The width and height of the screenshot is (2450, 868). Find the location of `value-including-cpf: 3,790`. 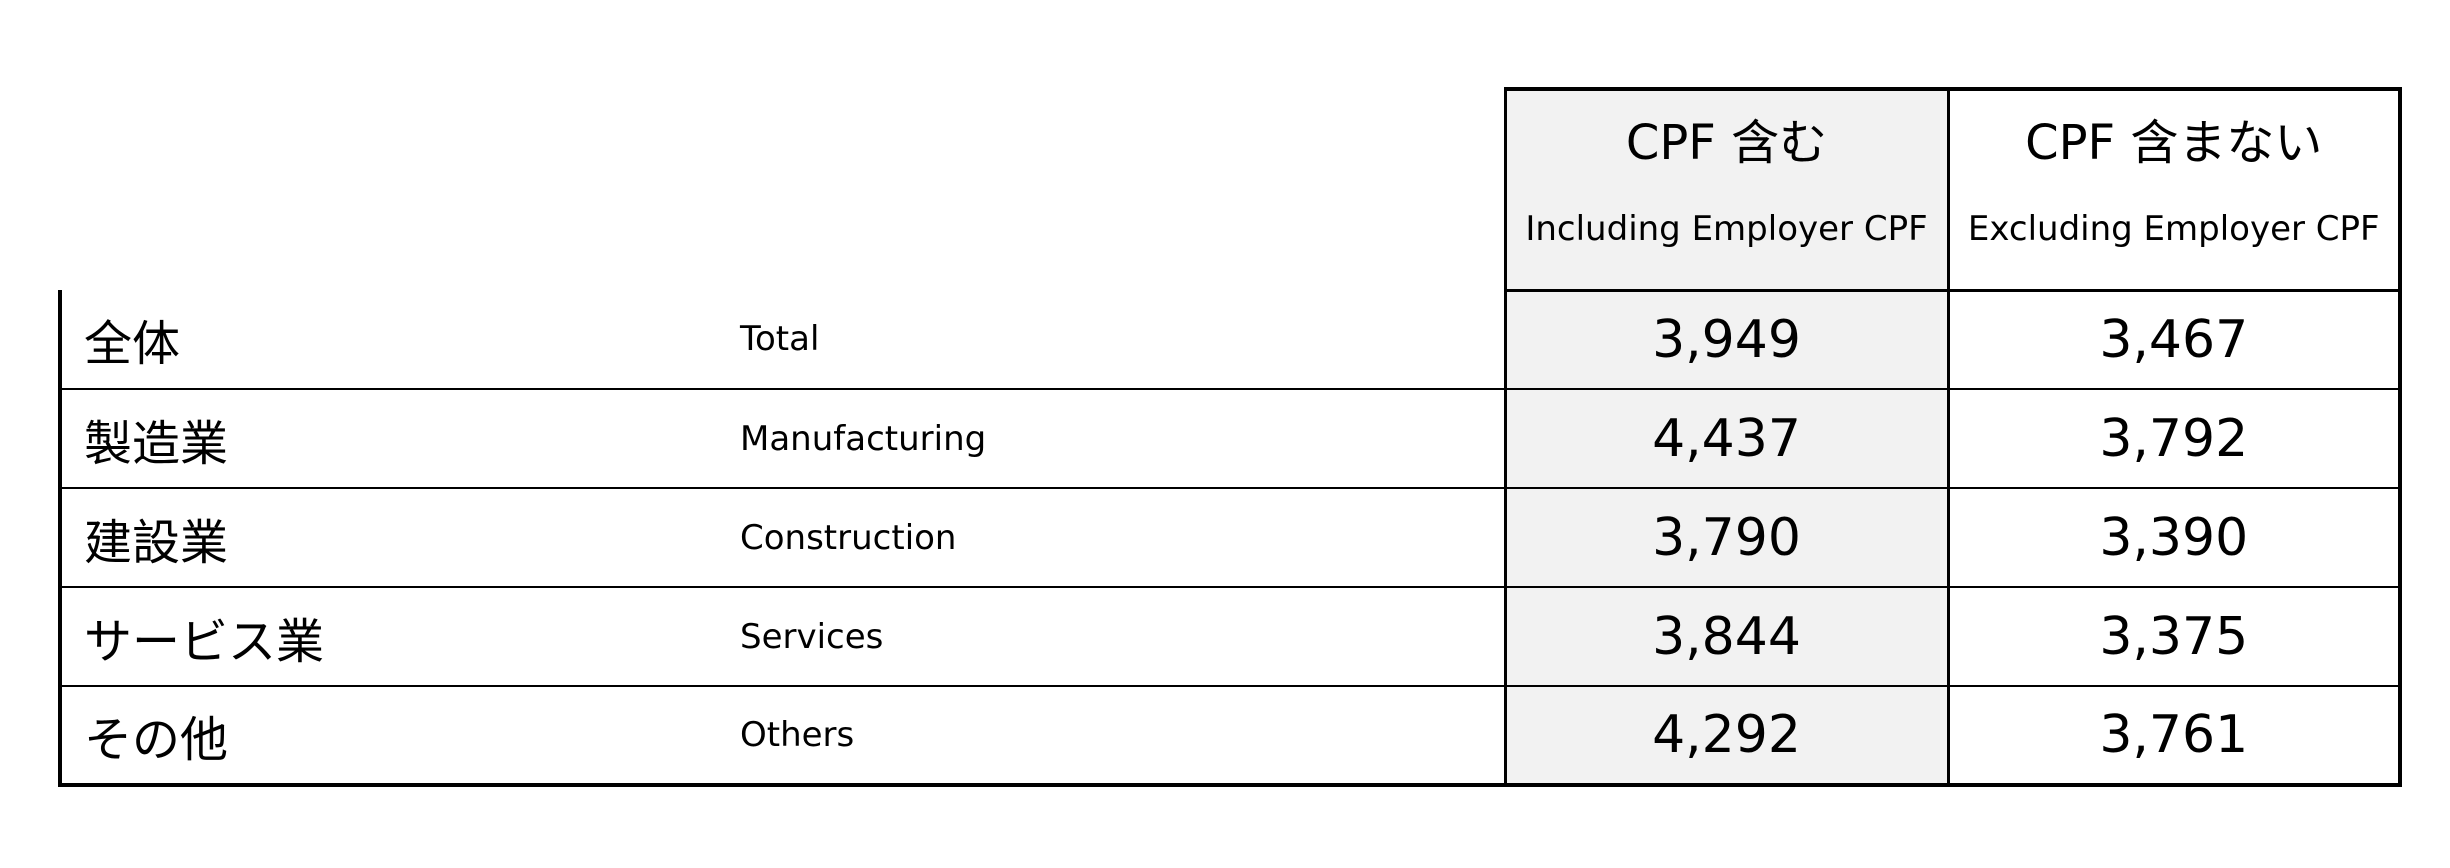

value-including-cpf: 3,790 is located at coordinates (1725, 538).